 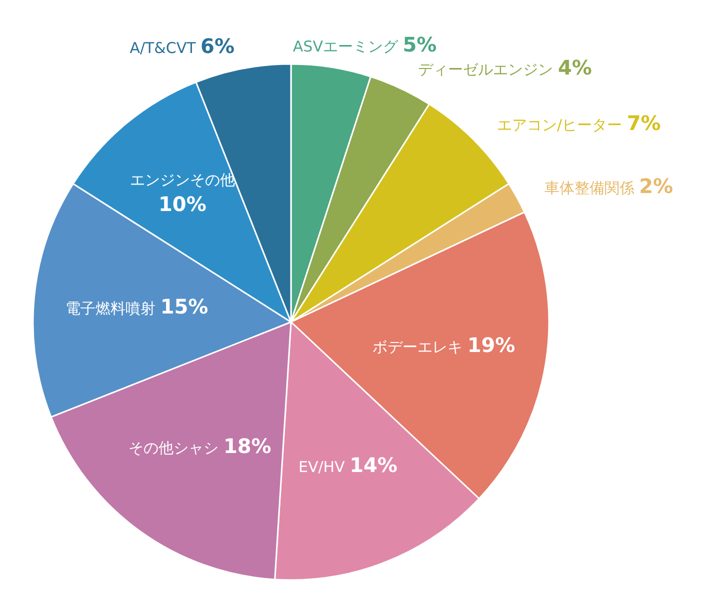 What do you see at coordinates (182, 179) in the screenshot?
I see `slice-label: エンジンその他` at bounding box center [182, 179].